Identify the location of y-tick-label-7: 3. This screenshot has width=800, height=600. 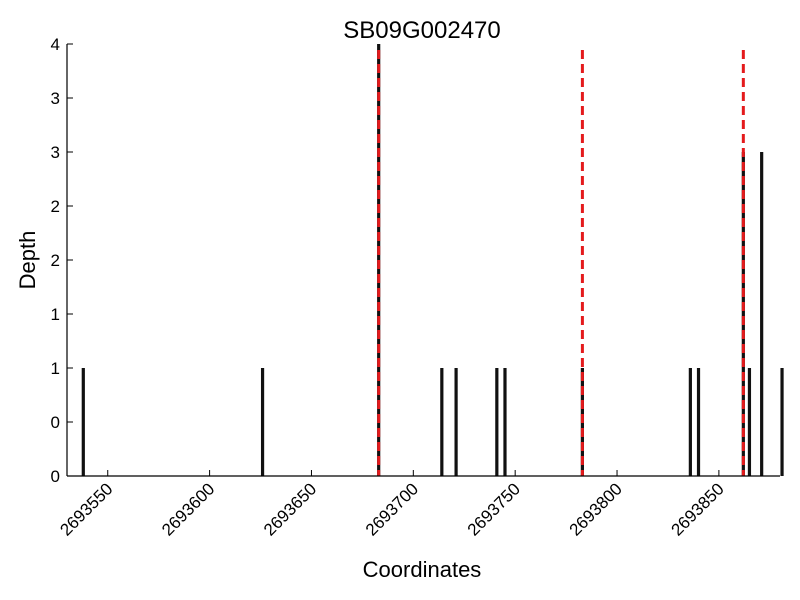
(55, 98).